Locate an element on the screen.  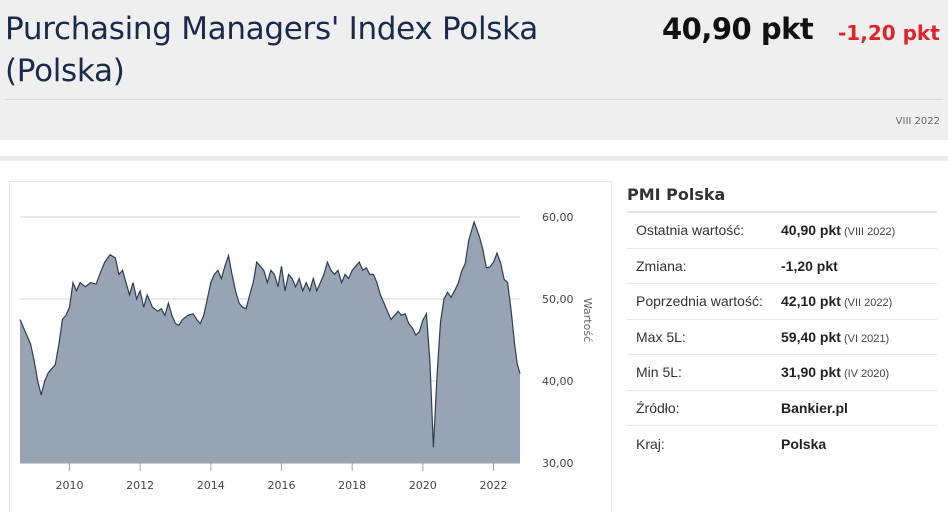
info-label: Źródło: is located at coordinates (658, 407).